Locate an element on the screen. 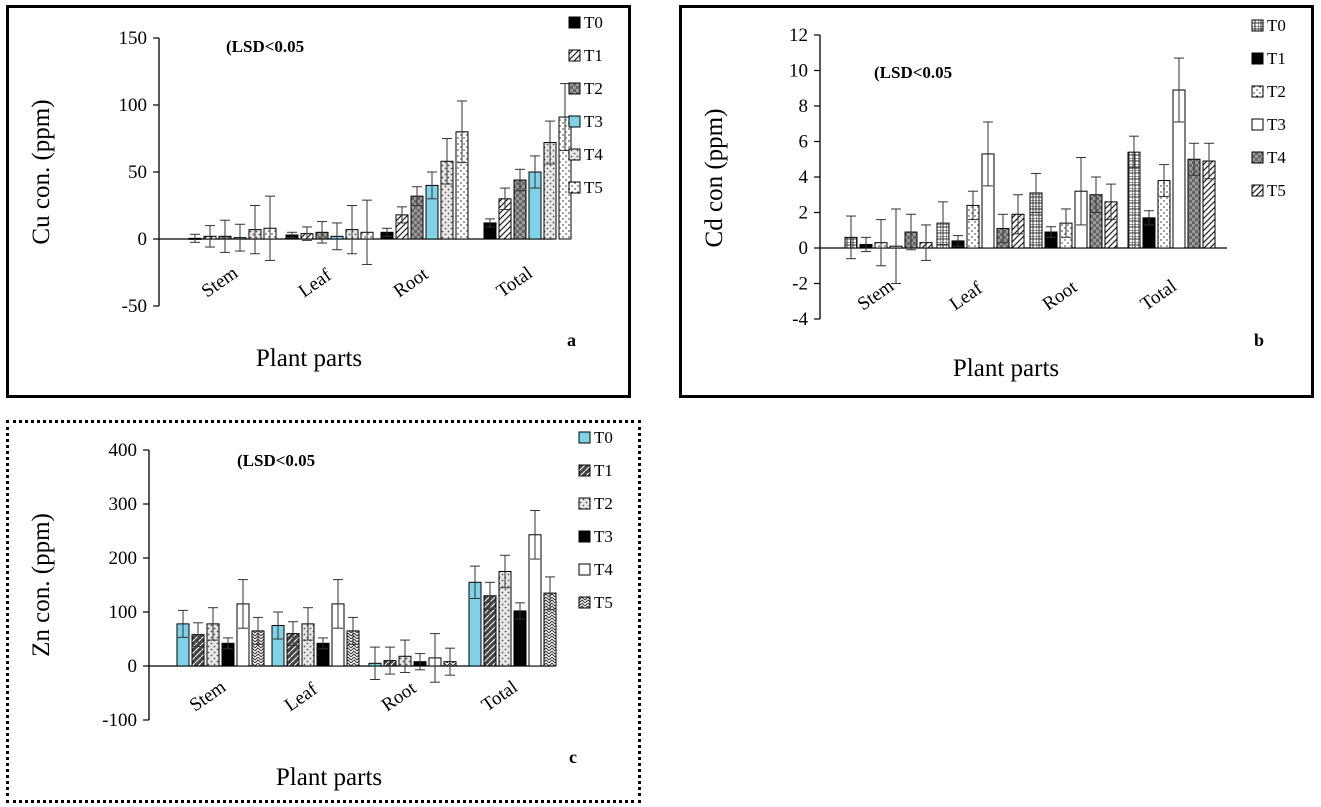  panel-letter: b is located at coordinates (1259, 340).